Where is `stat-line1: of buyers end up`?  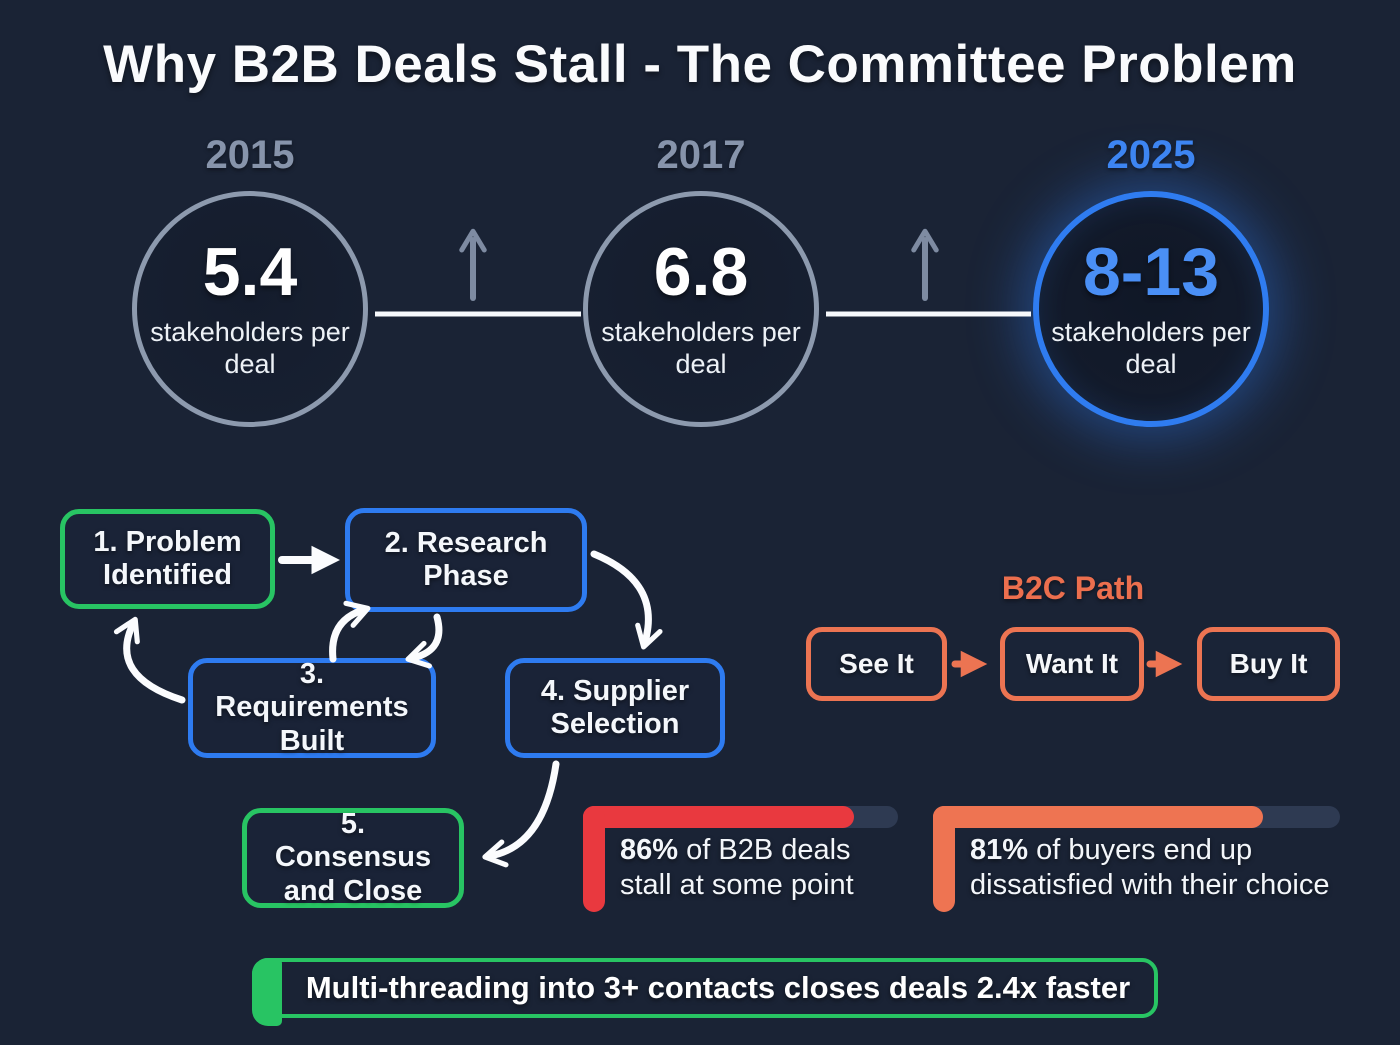 stat-line1: of buyers end up is located at coordinates (1140, 850).